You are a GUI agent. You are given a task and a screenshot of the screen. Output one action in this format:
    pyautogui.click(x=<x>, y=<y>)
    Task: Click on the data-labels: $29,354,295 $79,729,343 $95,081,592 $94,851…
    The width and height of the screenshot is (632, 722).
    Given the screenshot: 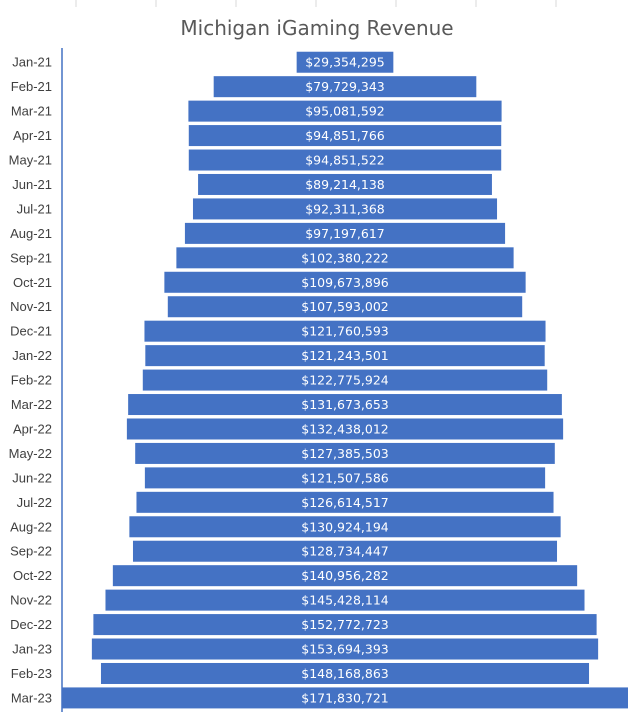 What is the action you would take?
    pyautogui.click(x=345, y=380)
    